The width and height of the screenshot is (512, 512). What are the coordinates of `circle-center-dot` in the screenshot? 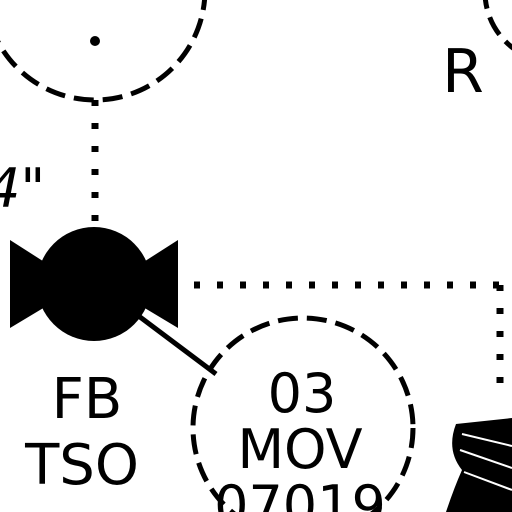 It's located at (95, 41).